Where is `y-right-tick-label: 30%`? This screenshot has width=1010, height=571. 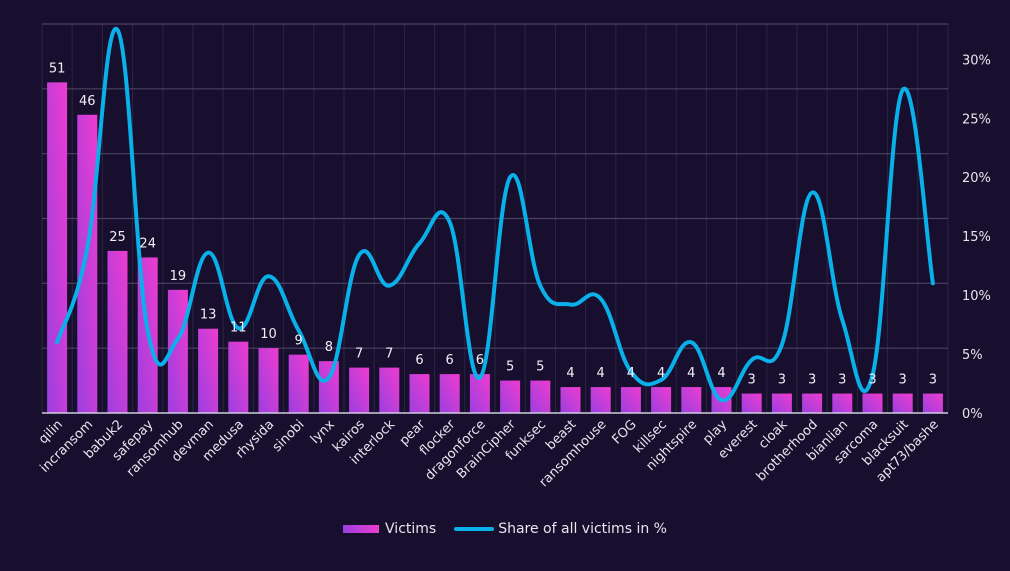 y-right-tick-label: 30% is located at coordinates (976, 60).